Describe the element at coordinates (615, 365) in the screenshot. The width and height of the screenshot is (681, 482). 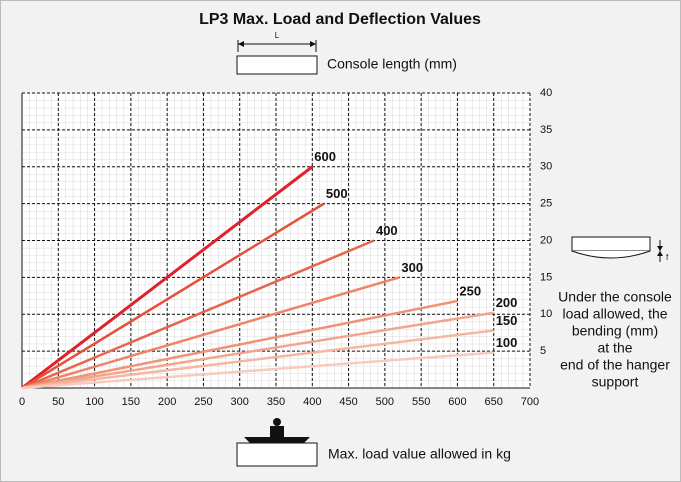
I see `side-note: end of the hanger` at that location.